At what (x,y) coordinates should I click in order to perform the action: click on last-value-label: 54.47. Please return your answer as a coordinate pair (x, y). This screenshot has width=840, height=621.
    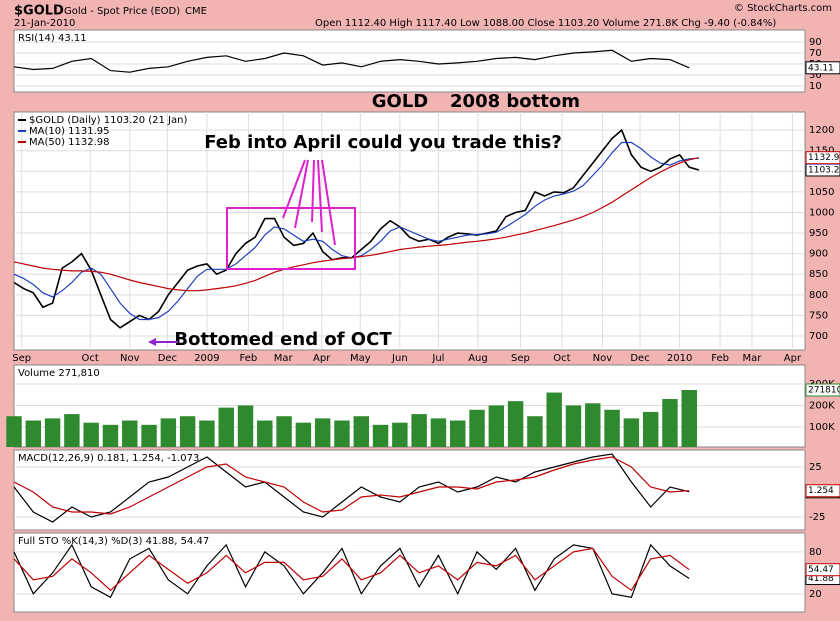
    Looking at the image, I should click on (821, 570).